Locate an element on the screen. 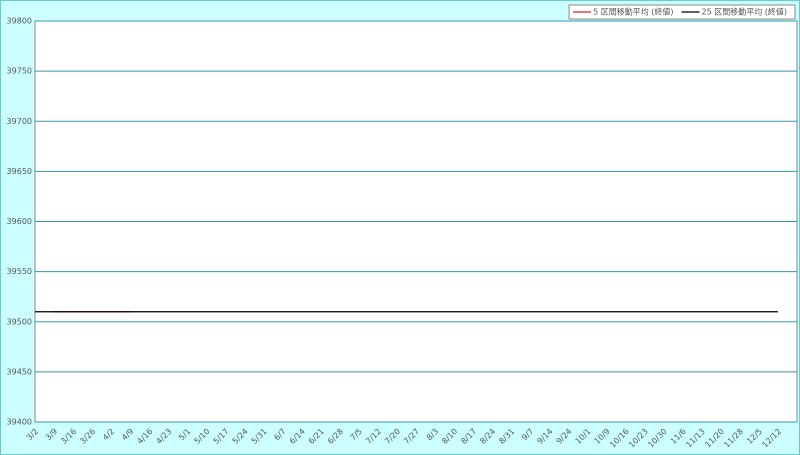 The image size is (800, 455). legend-label: 5 区間移動平均 (終値) is located at coordinates (633, 12).